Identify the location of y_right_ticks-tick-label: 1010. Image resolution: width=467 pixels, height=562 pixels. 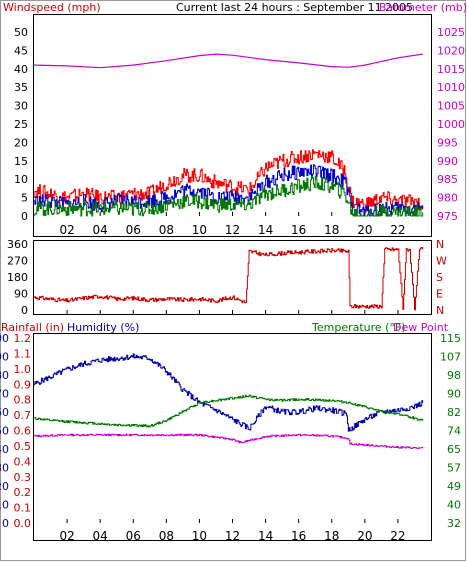
(451, 87).